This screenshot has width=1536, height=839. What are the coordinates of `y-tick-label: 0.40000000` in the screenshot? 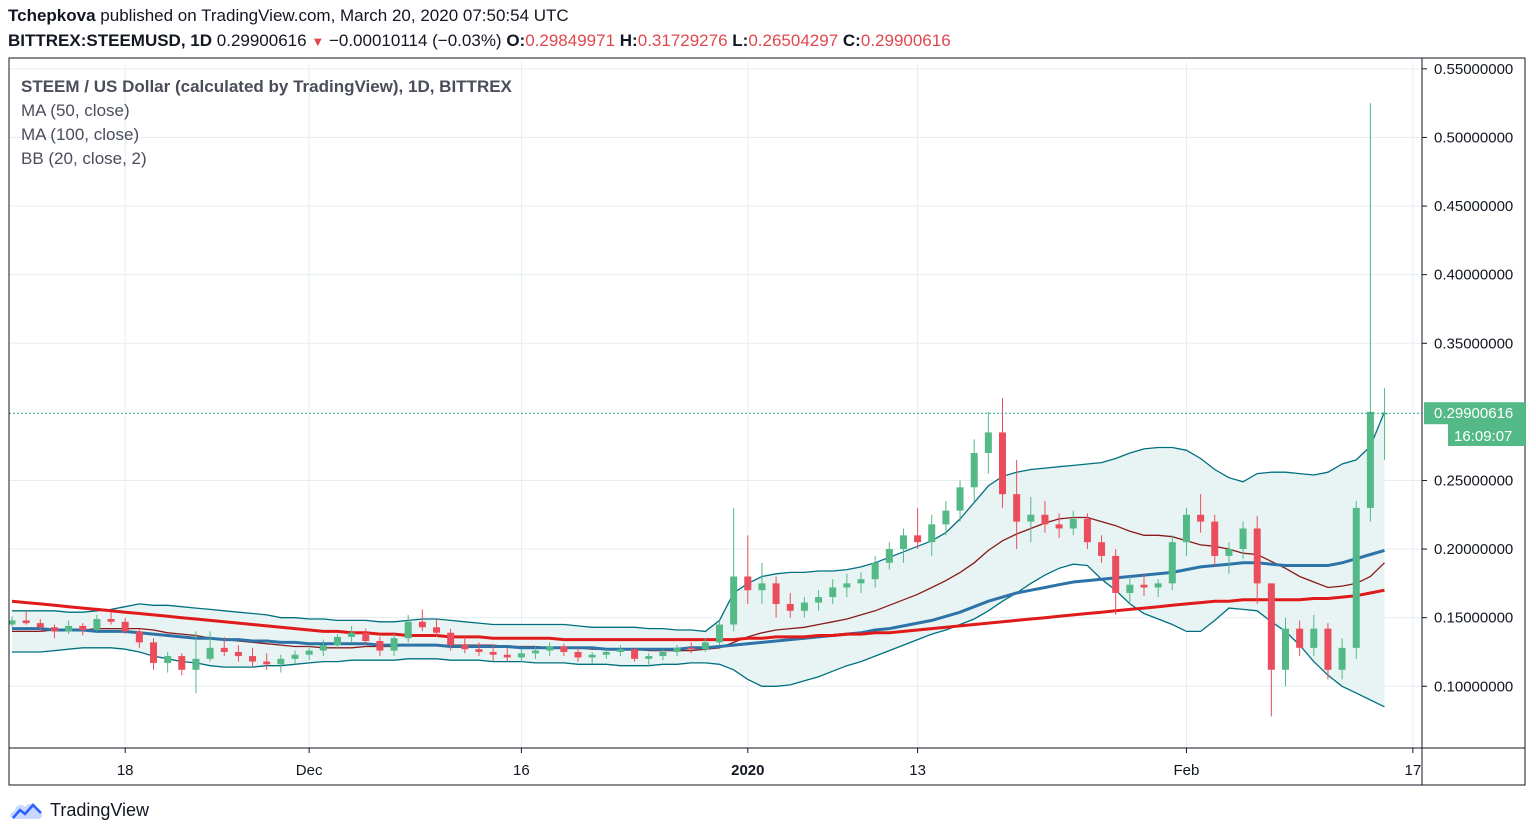 It's located at (1473, 275).